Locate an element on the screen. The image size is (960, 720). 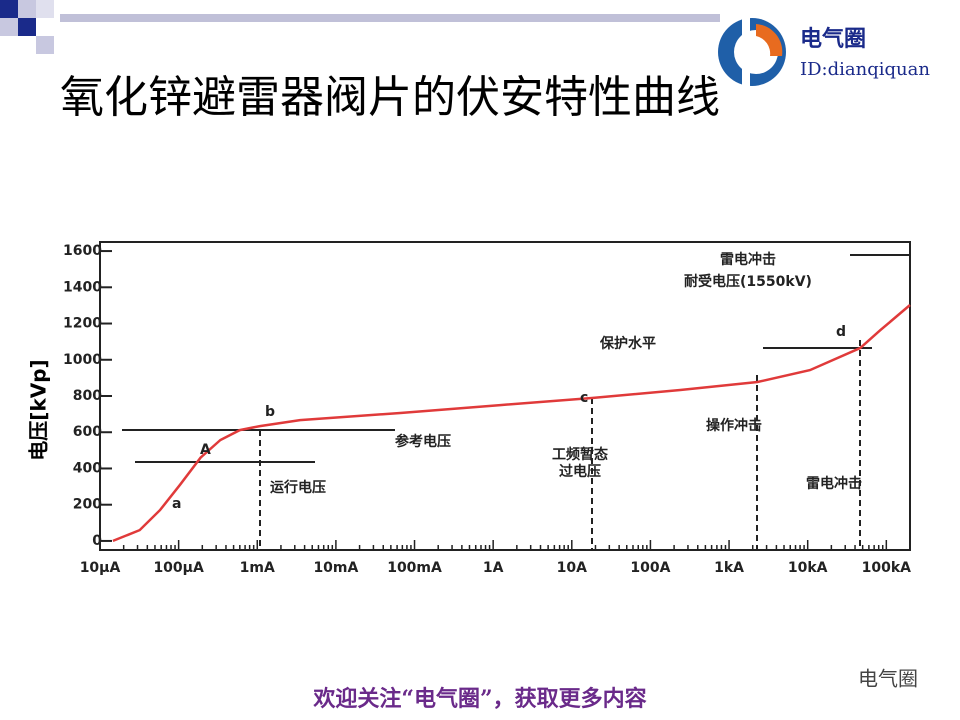
annotation: 参考电压 is located at coordinates (423, 441).